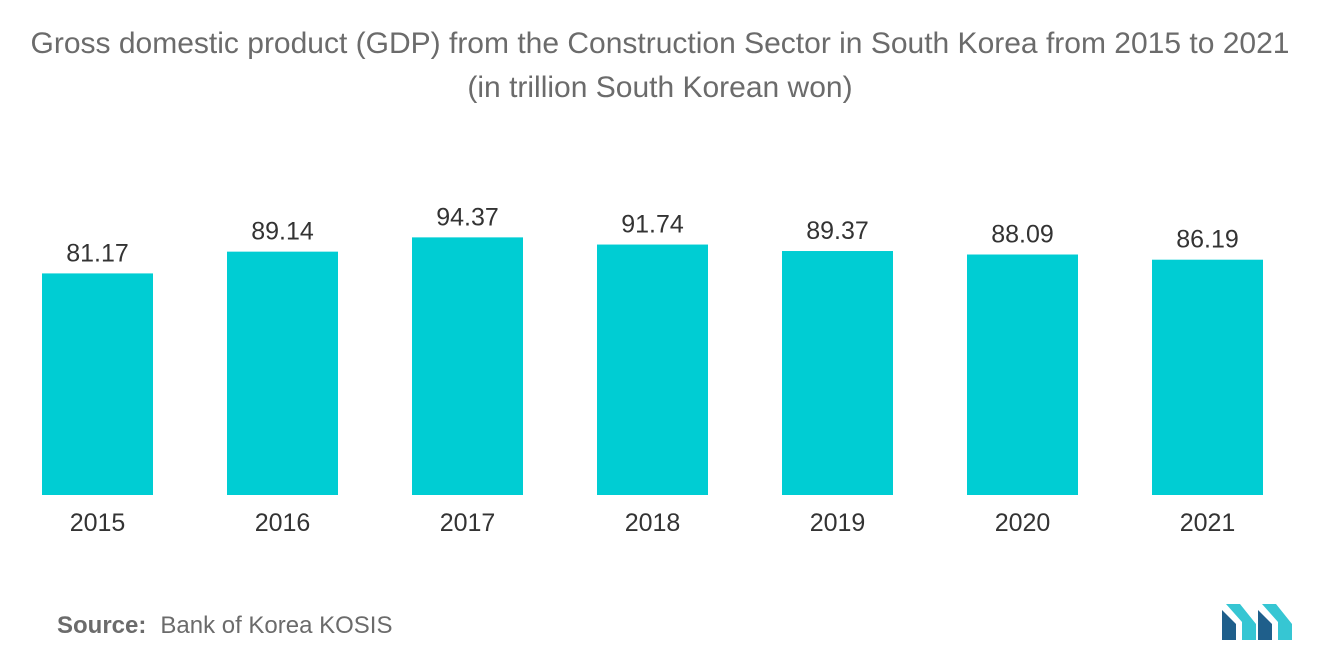 The width and height of the screenshot is (1320, 665). I want to click on bar-2019, so click(837, 373).